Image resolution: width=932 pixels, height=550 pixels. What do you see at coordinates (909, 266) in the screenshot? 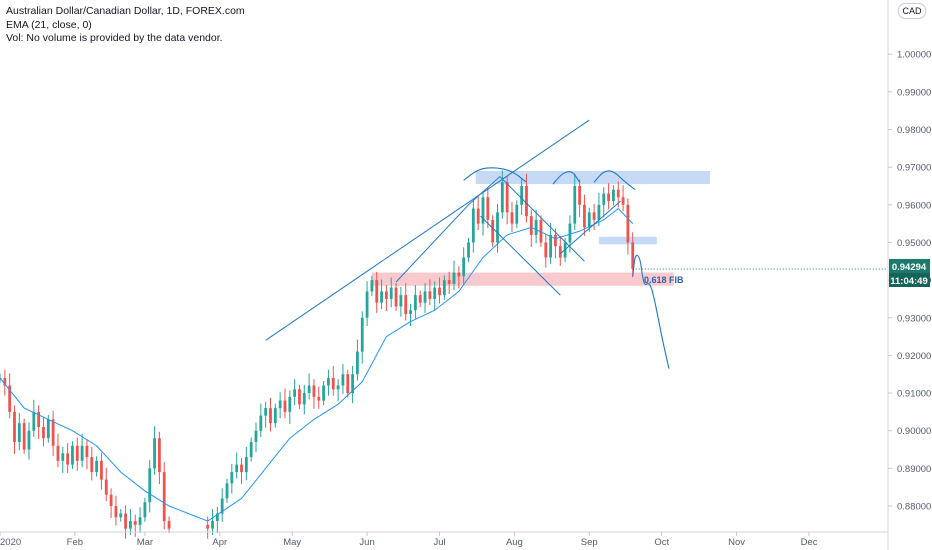
I see `price-tag-bg` at bounding box center [909, 266].